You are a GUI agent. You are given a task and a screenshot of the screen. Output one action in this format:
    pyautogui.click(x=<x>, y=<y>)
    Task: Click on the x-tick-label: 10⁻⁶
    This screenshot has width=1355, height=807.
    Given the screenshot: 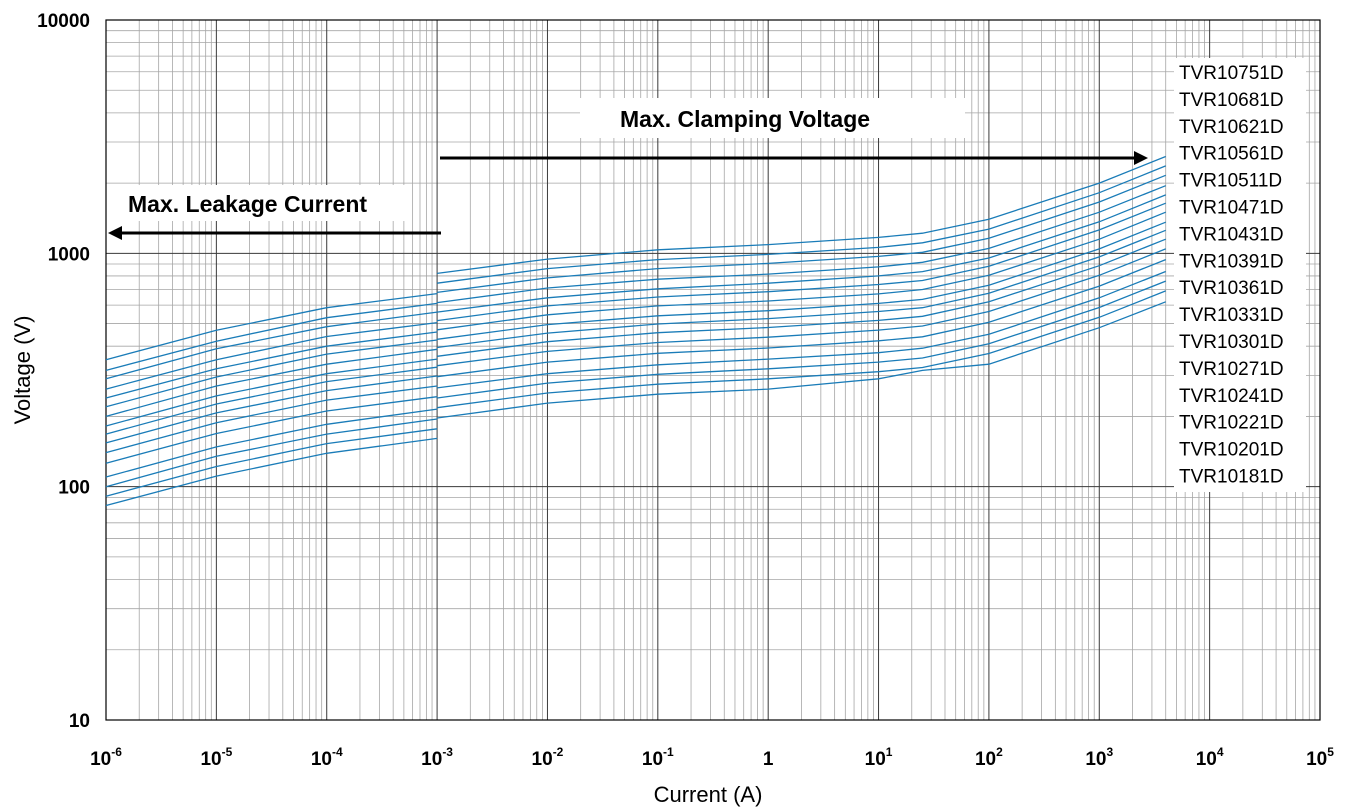 What is the action you would take?
    pyautogui.click(x=106, y=757)
    